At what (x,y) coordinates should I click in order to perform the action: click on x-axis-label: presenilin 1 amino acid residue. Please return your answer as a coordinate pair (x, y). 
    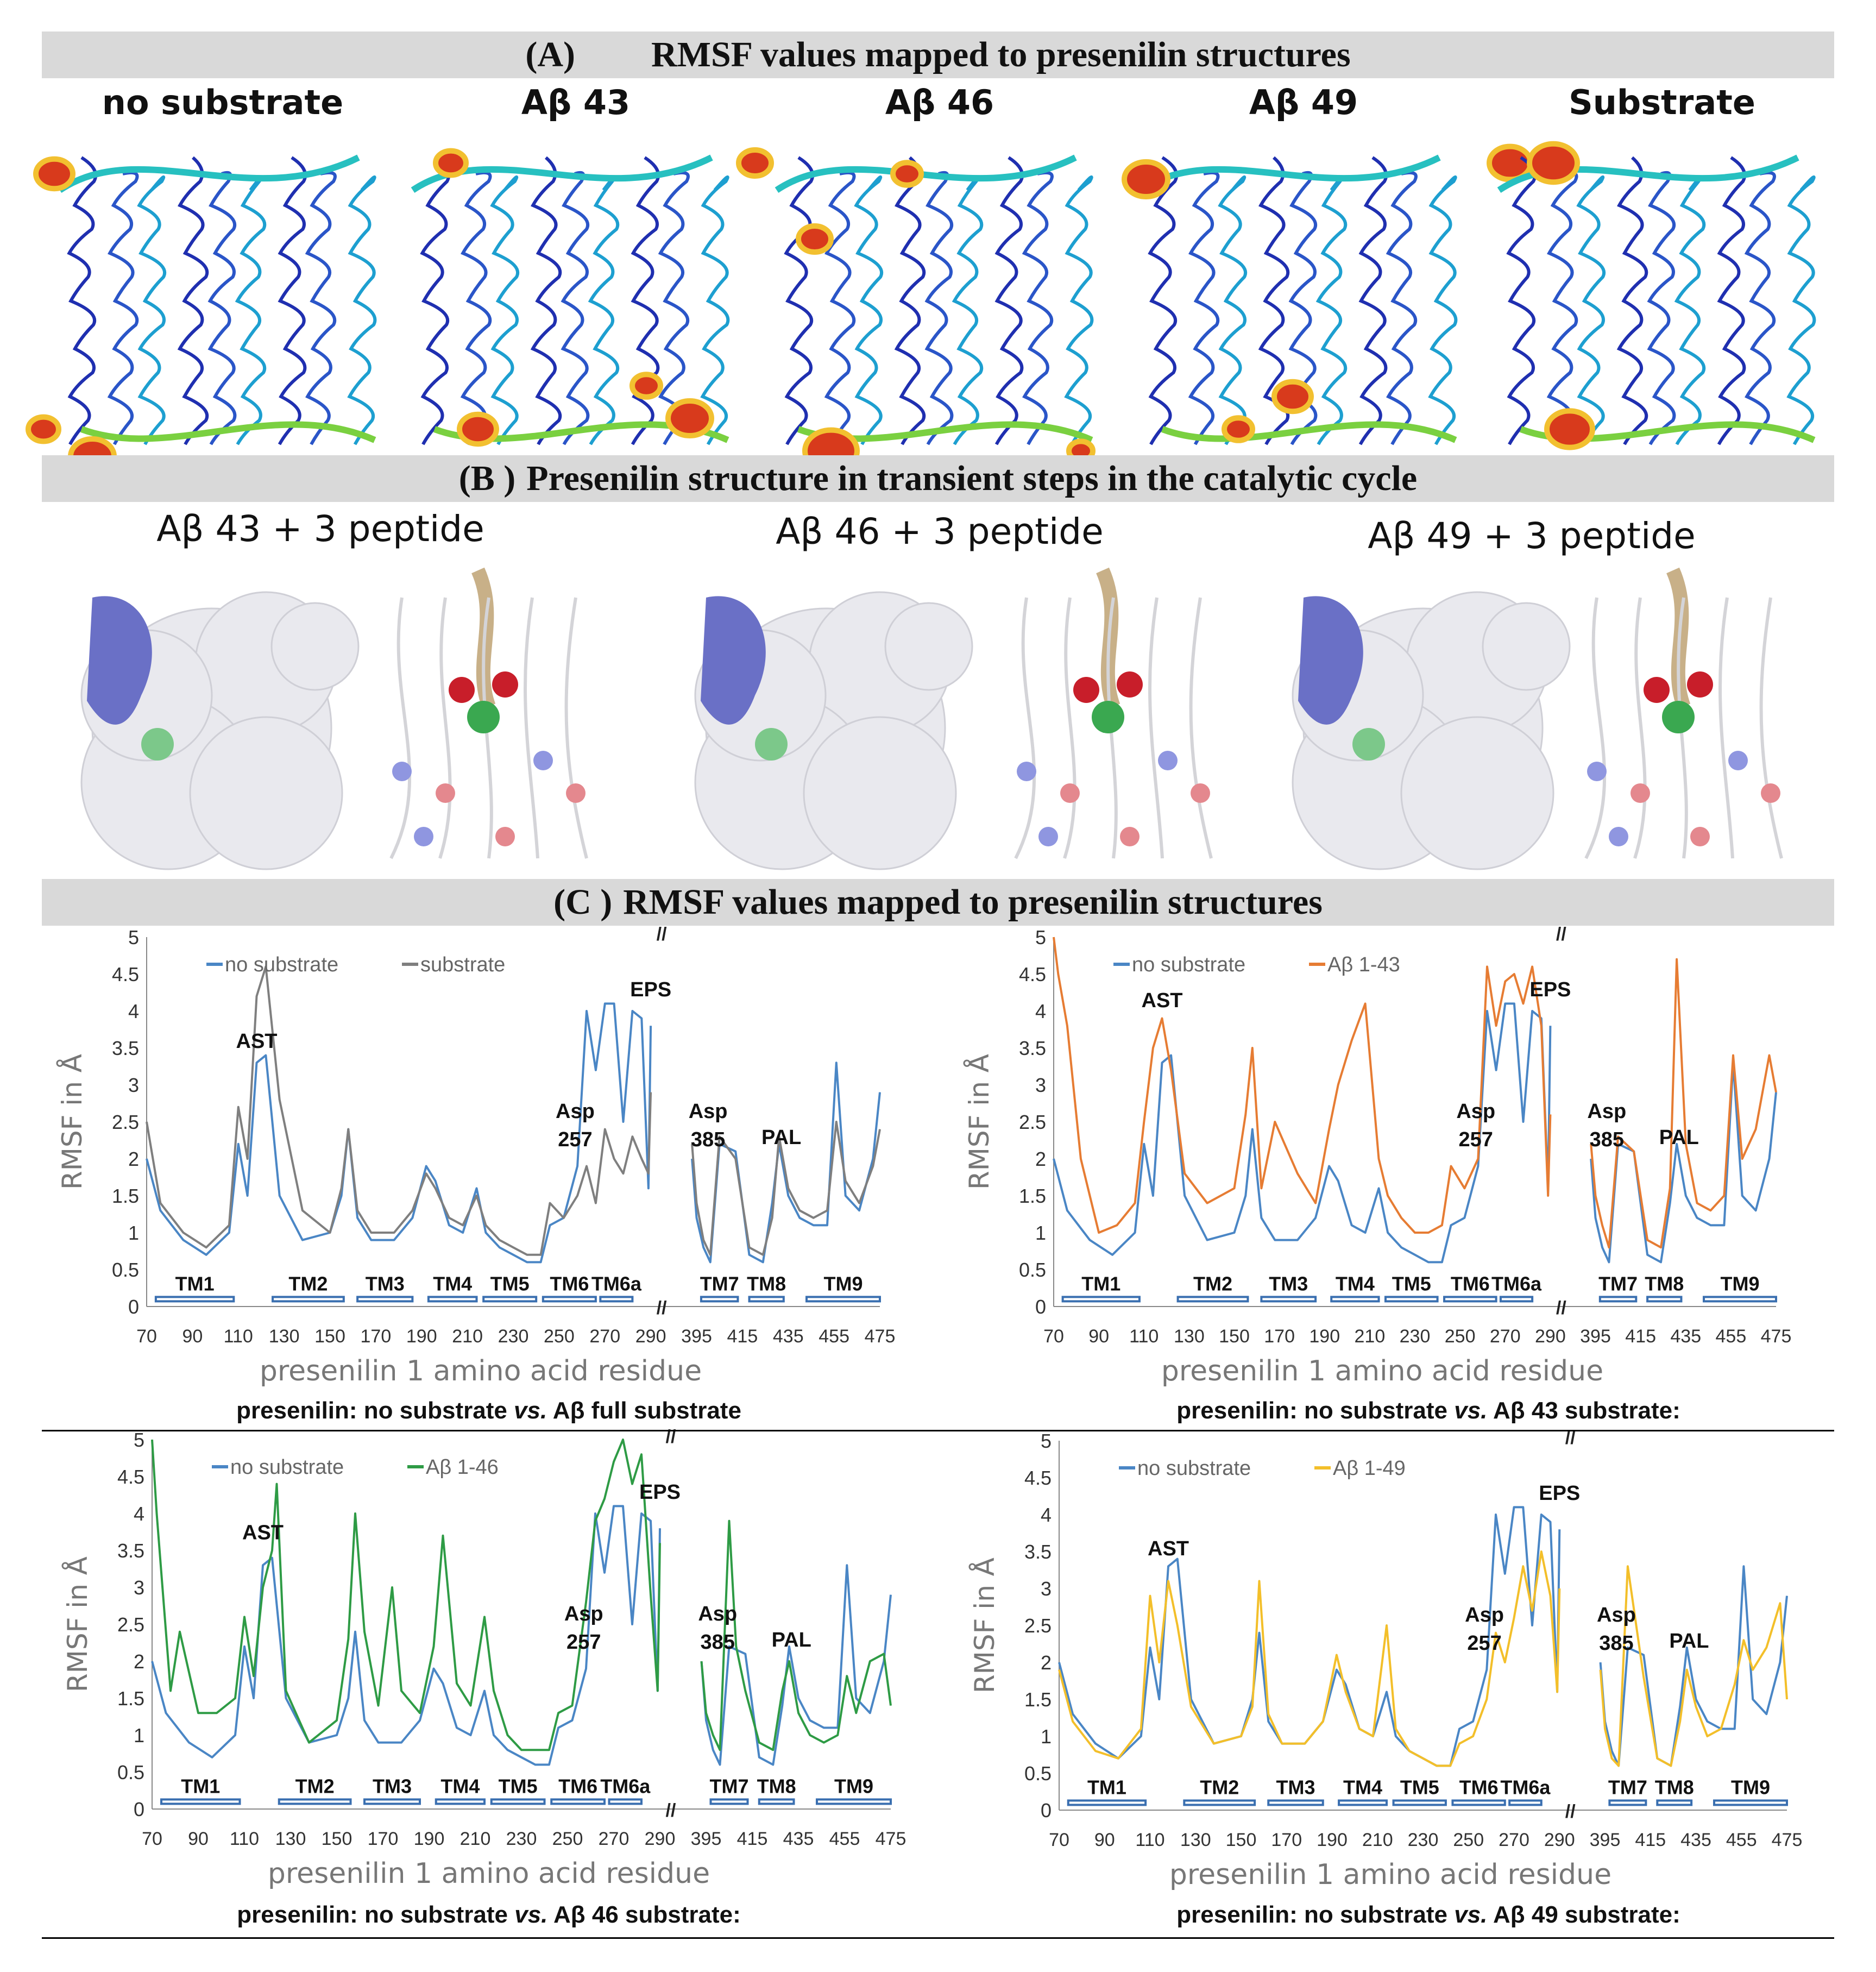
    Looking at the image, I should click on (1382, 1371).